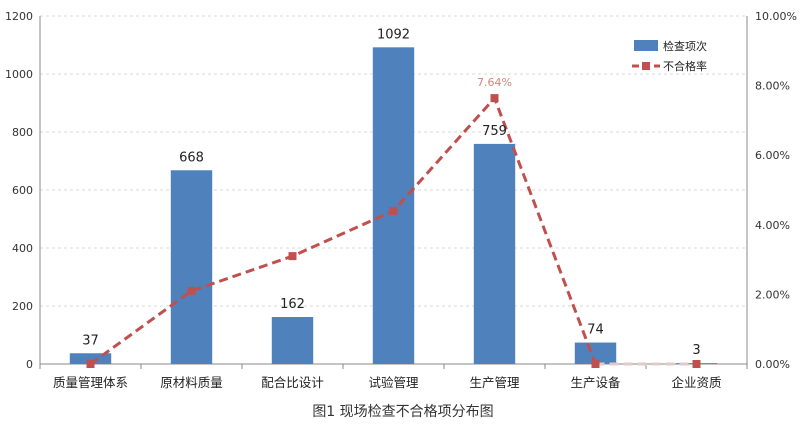 This screenshot has width=806, height=431. I want to click on y-left-tick-label: 0, so click(29, 364).